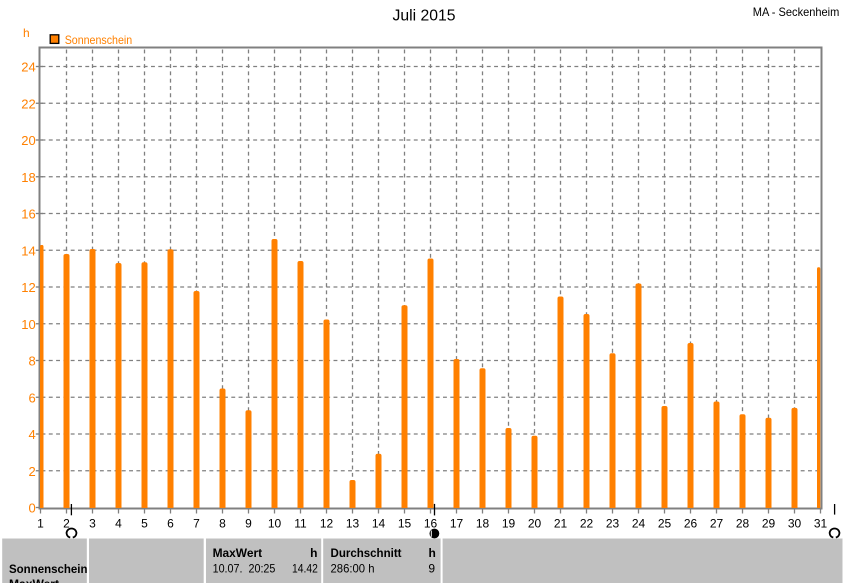 This screenshot has width=845, height=583. What do you see at coordinates (405, 523) in the screenshot?
I see `svg-text: 15` at bounding box center [405, 523].